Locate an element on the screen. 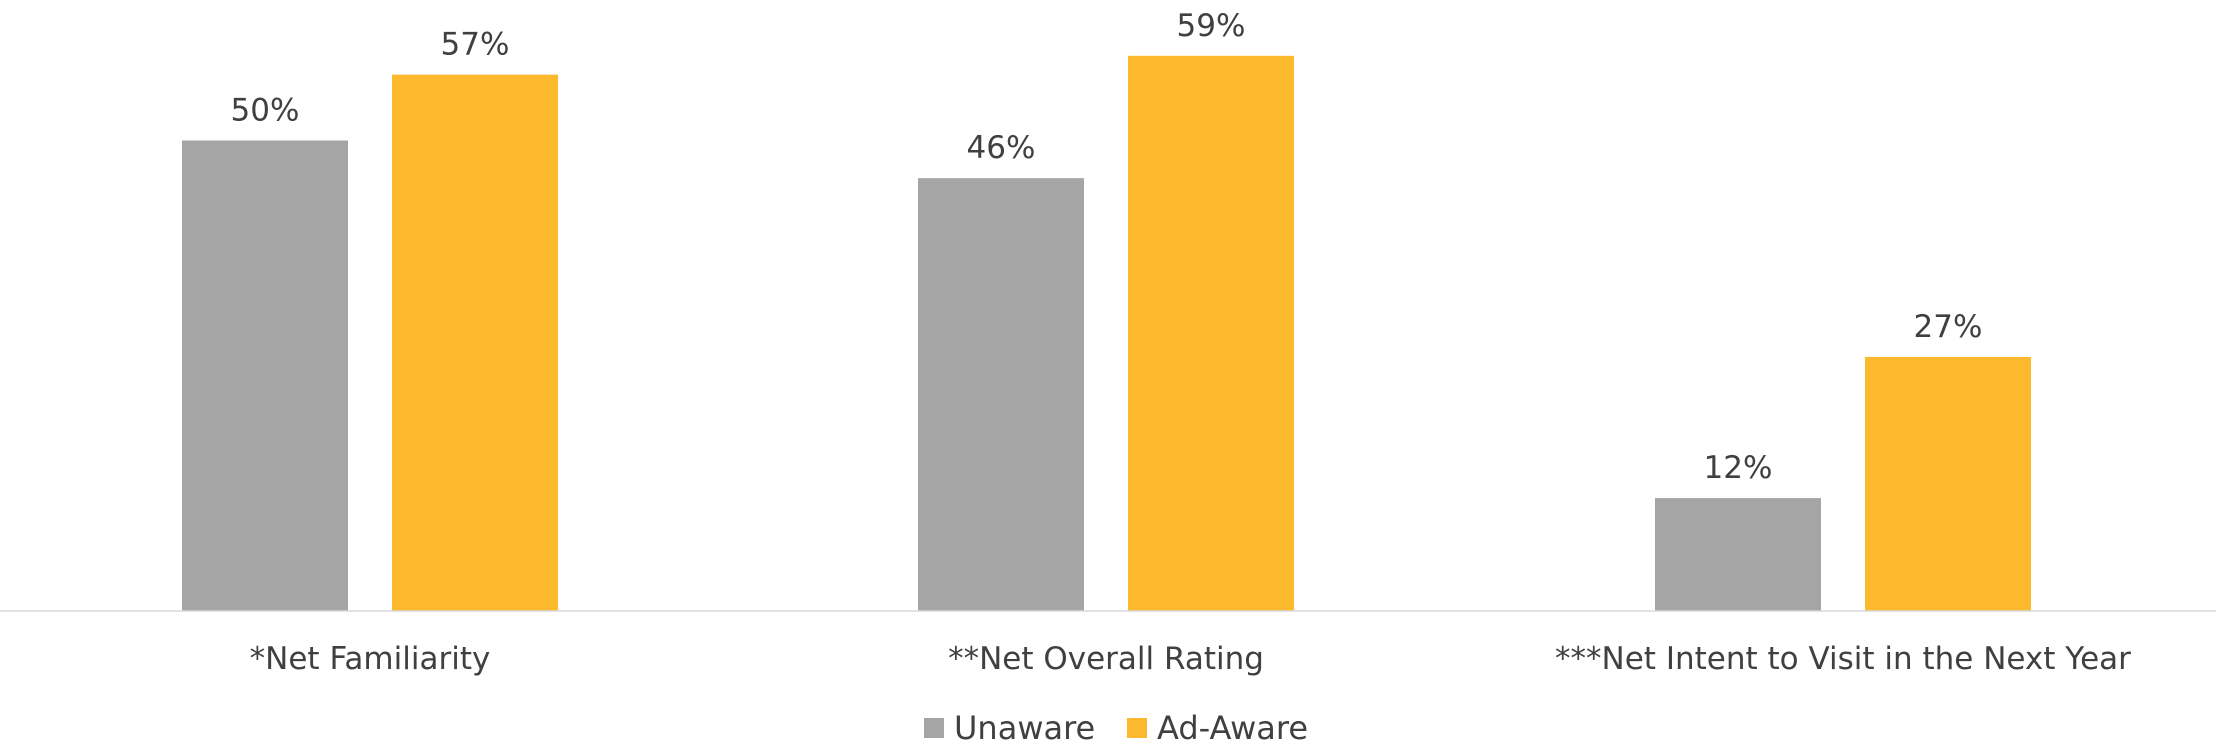 The height and width of the screenshot is (755, 2216). legend-label-ad-aware: Ad-Aware is located at coordinates (1232, 728).